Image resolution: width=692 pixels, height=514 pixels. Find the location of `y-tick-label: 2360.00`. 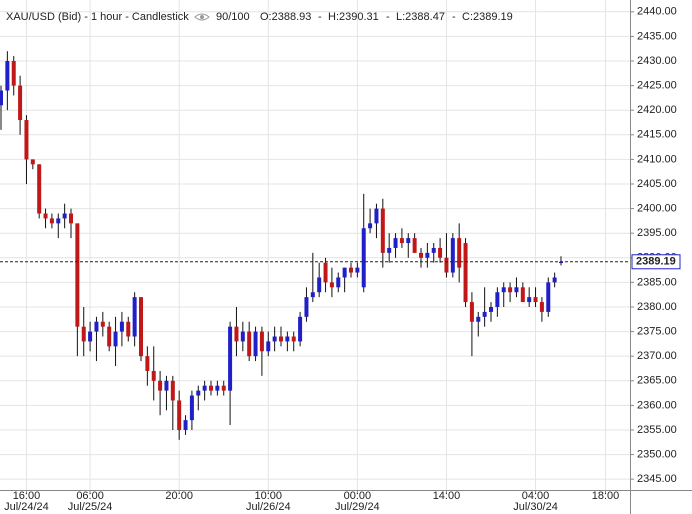

y-tick-label: 2360.00 is located at coordinates (657, 405).